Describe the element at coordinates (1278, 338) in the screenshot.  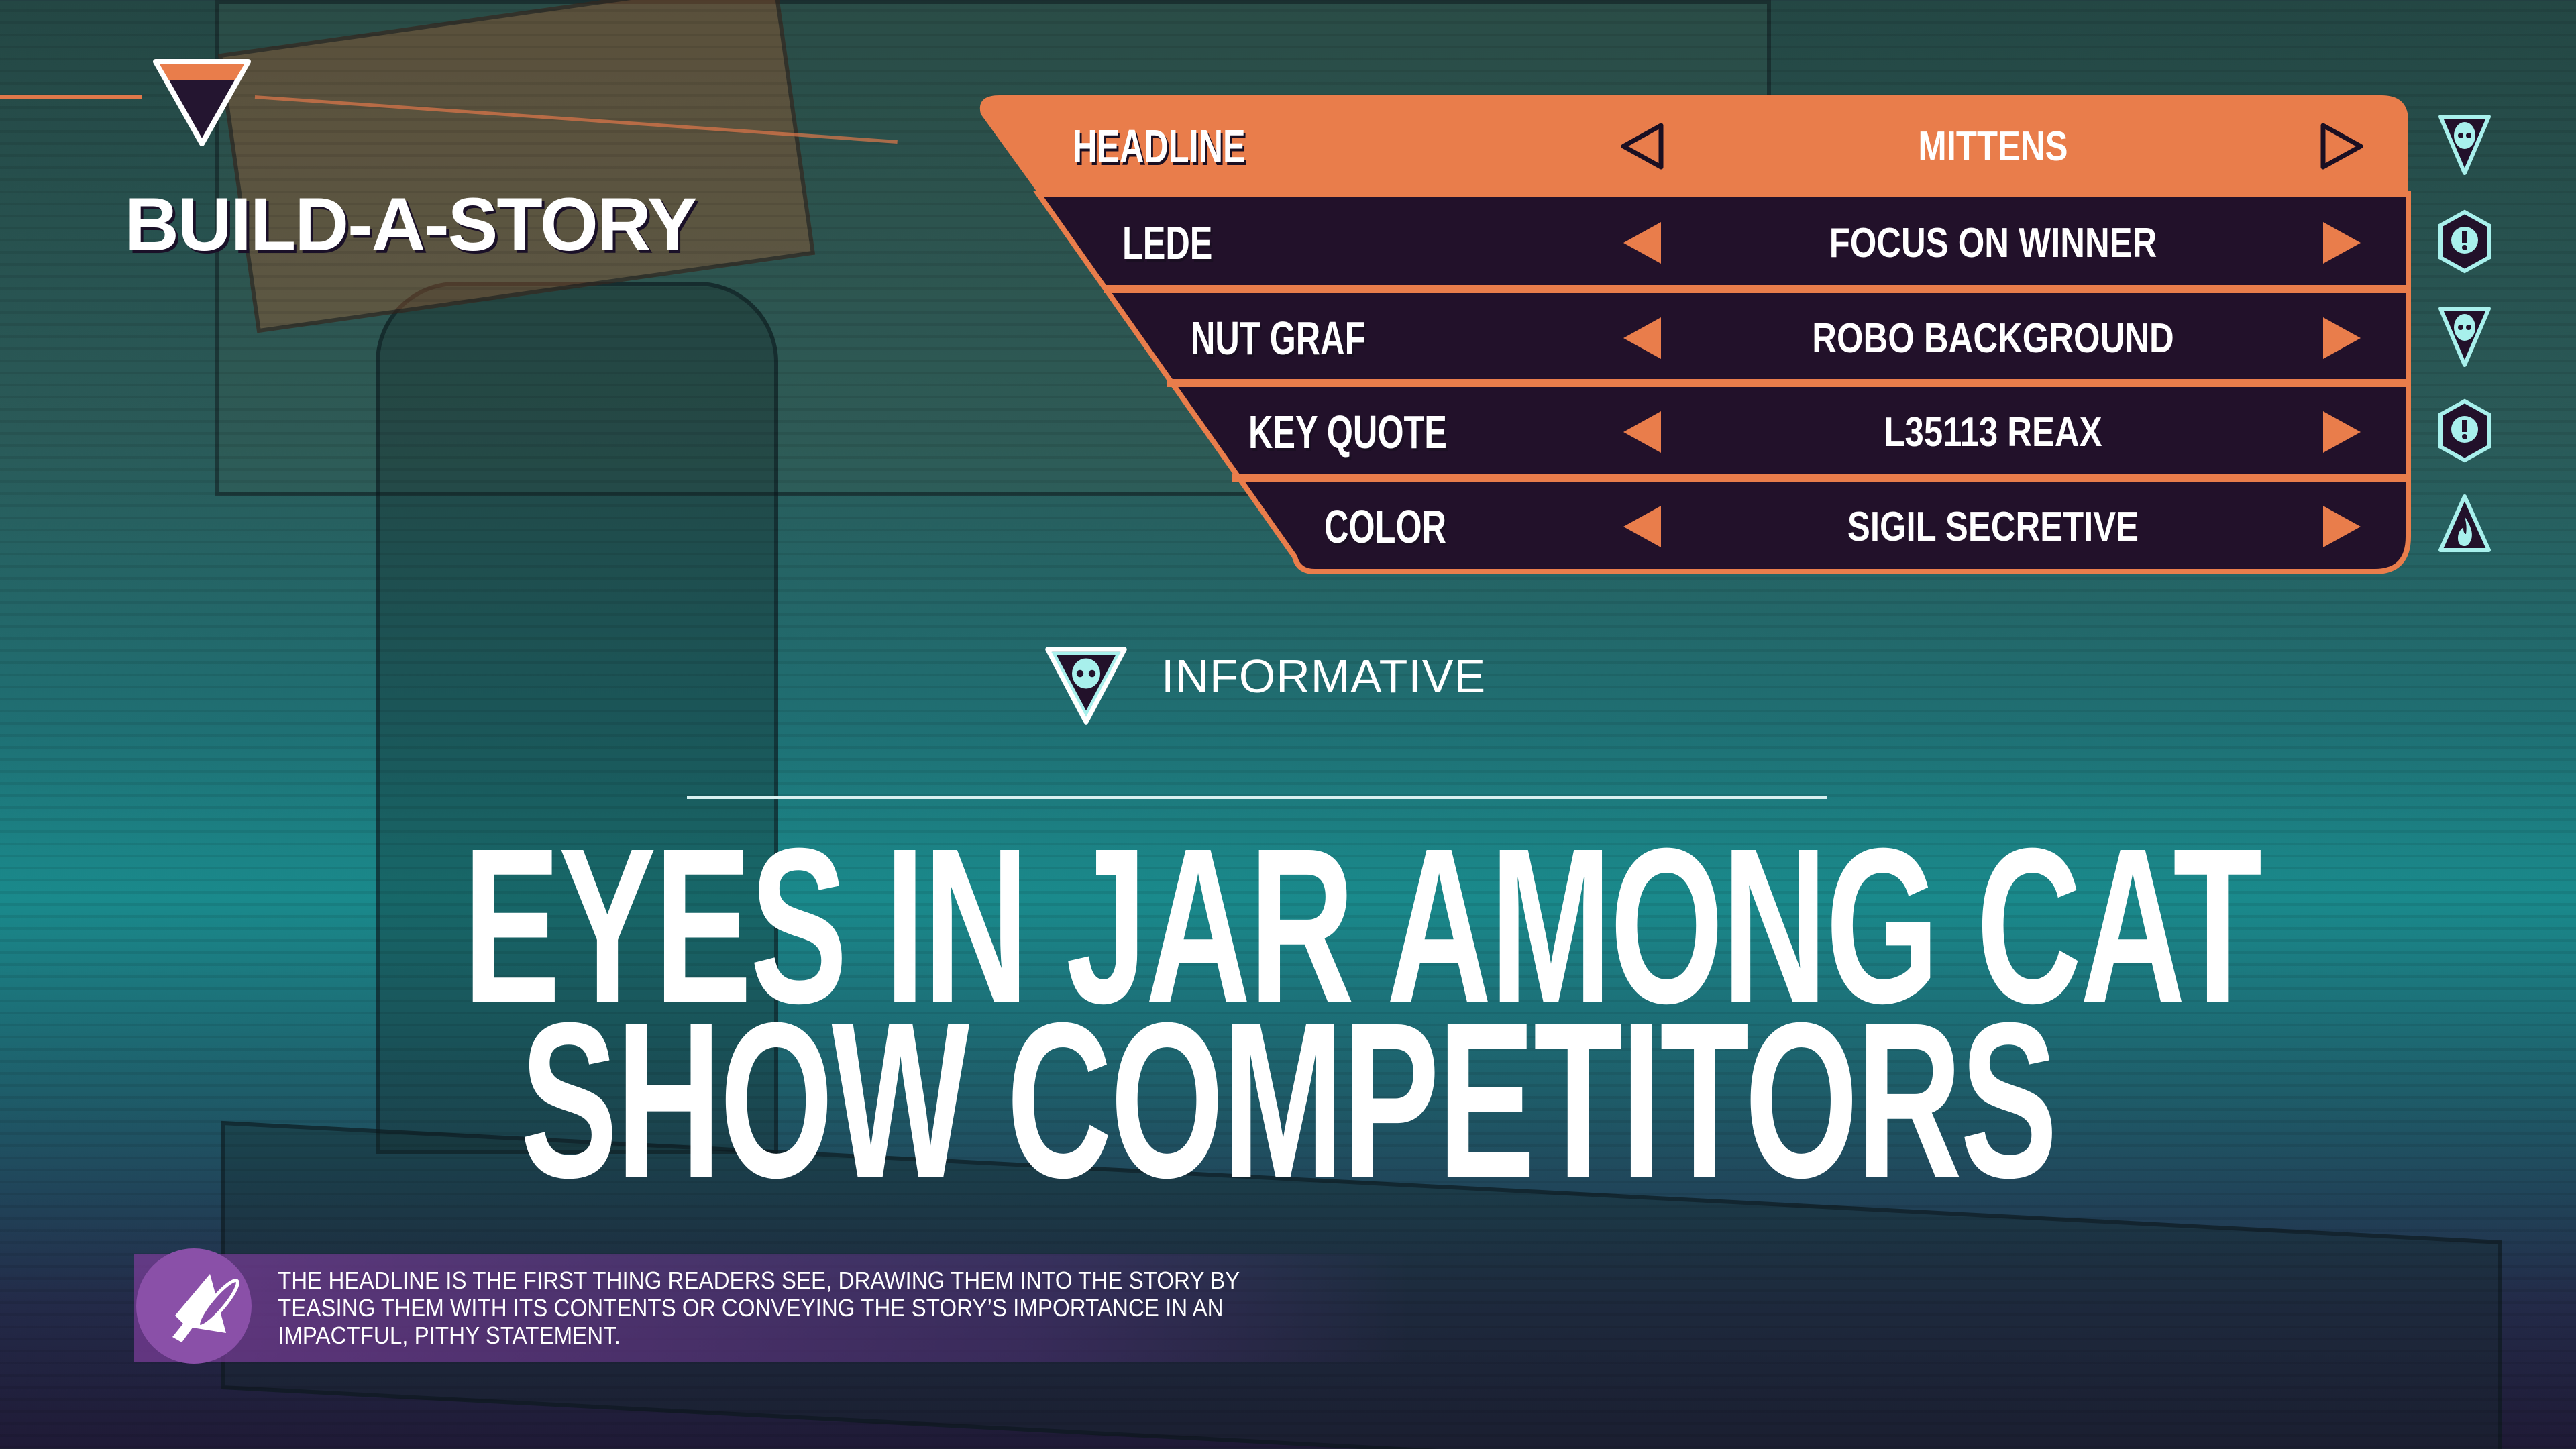
I see `row-label: NUT GRAF` at that location.